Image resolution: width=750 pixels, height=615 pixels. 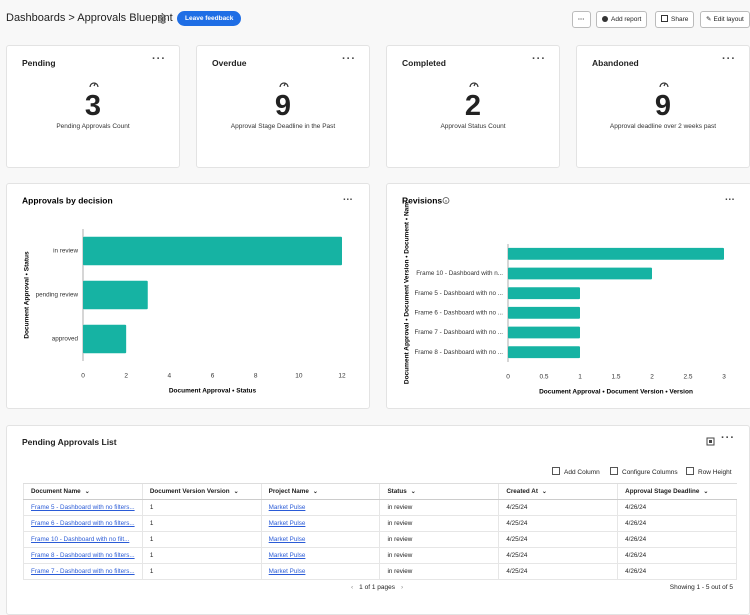 What do you see at coordinates (283, 126) in the screenshot?
I see `card-subtitle: Approval Stage Deadline in the Past` at bounding box center [283, 126].